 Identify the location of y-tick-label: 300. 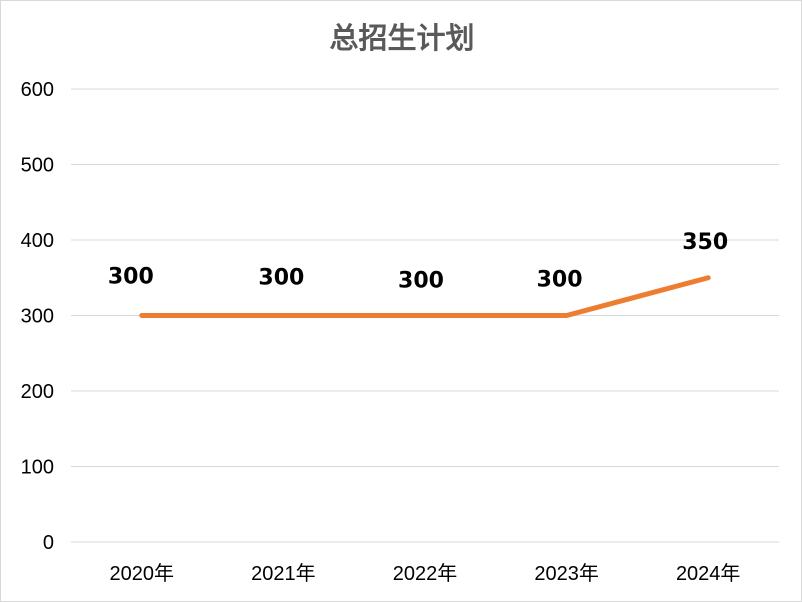
(37, 317).